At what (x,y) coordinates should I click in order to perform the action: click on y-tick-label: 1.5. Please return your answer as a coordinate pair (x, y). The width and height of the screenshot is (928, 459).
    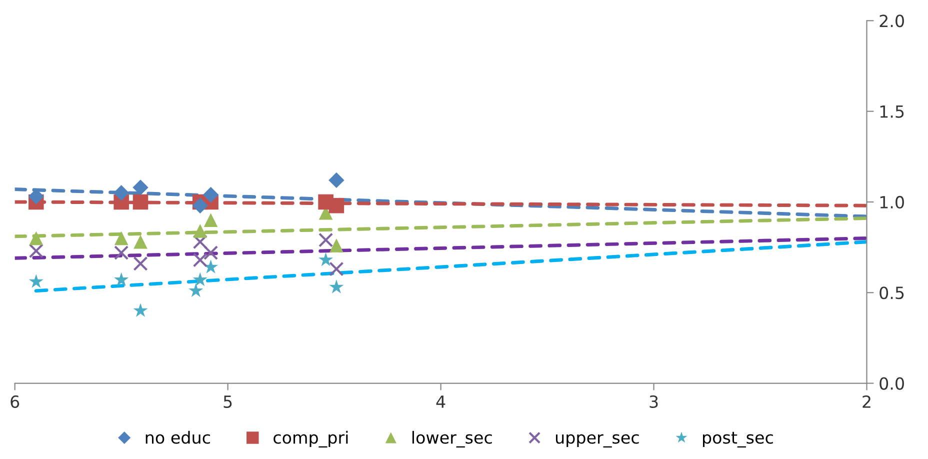
    Looking at the image, I should click on (892, 111).